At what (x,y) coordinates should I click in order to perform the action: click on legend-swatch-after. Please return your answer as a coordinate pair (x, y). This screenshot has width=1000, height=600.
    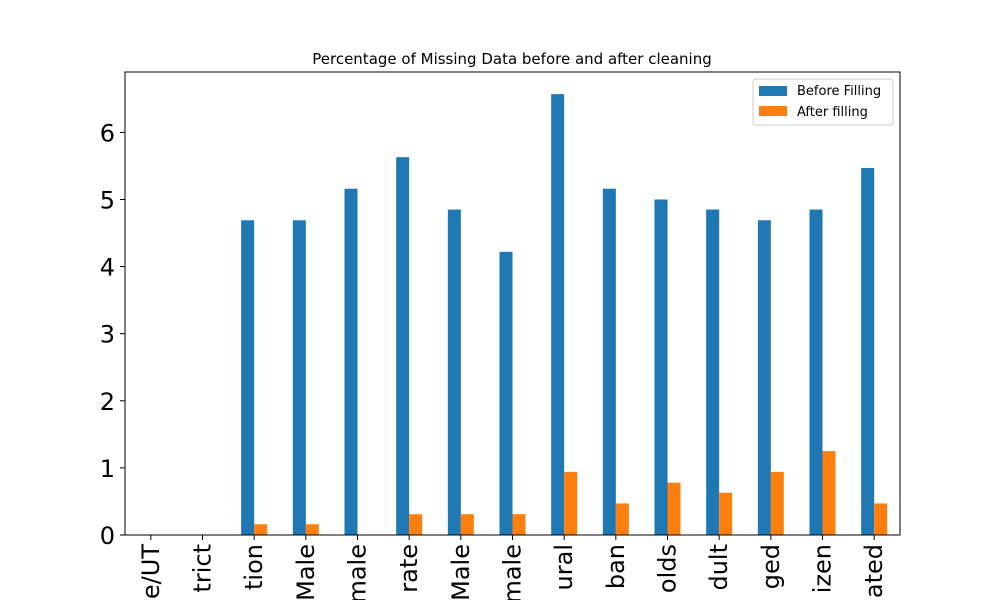
    Looking at the image, I should click on (773, 111).